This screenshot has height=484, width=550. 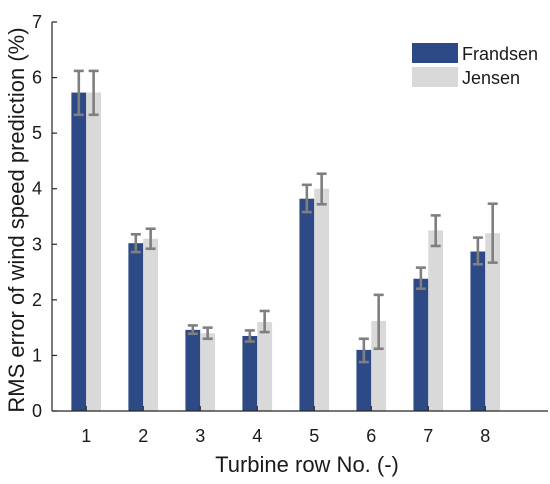 I want to click on x-ticks-layer: 1 2 3 4 5 6 7 8, so click(x=285, y=426).